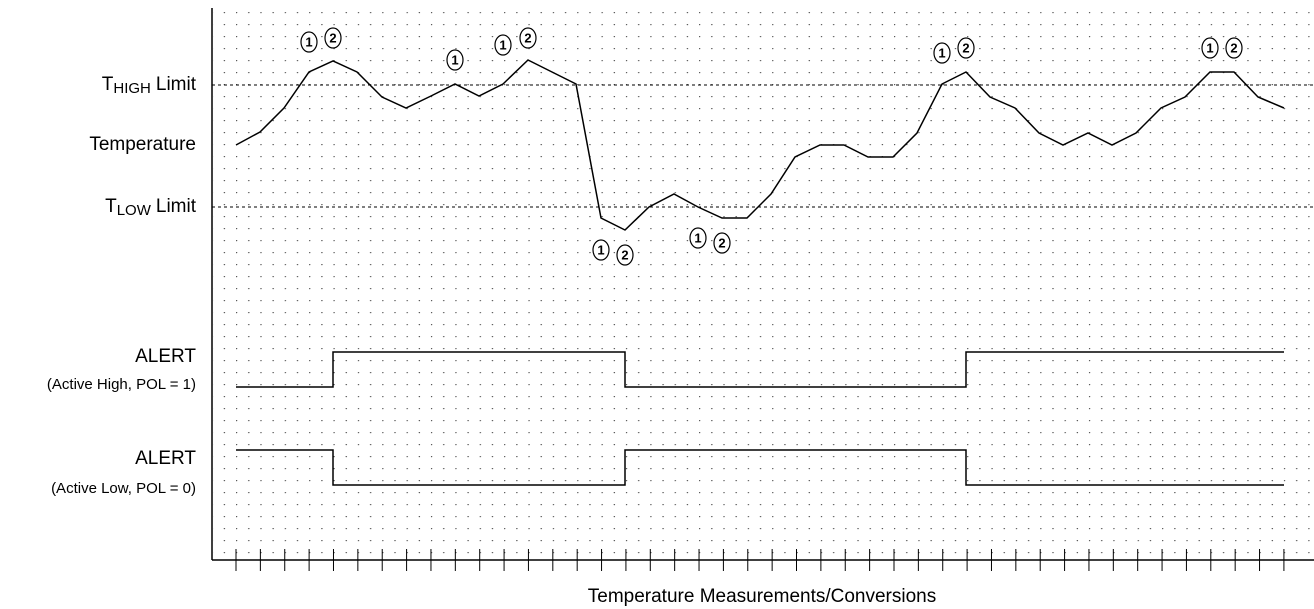 This screenshot has height=609, width=1314. What do you see at coordinates (149, 85) in the screenshot?
I see `t-high-label: THIGH Limit` at bounding box center [149, 85].